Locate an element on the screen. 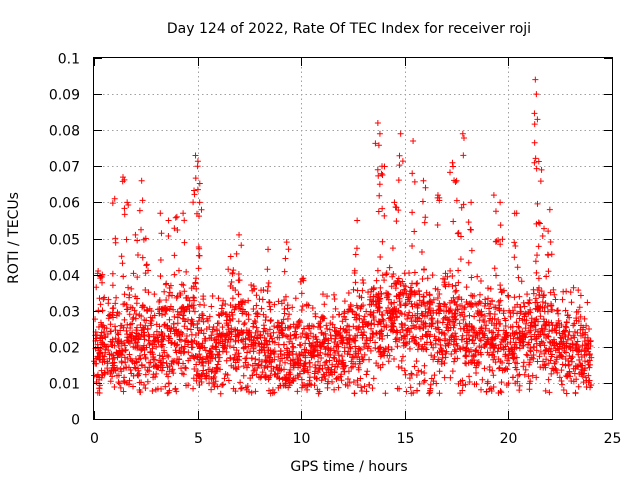 Image resolution: width=640 pixels, height=480 pixels. y-axis-label: ROTI / TECUs is located at coordinates (14, 238).